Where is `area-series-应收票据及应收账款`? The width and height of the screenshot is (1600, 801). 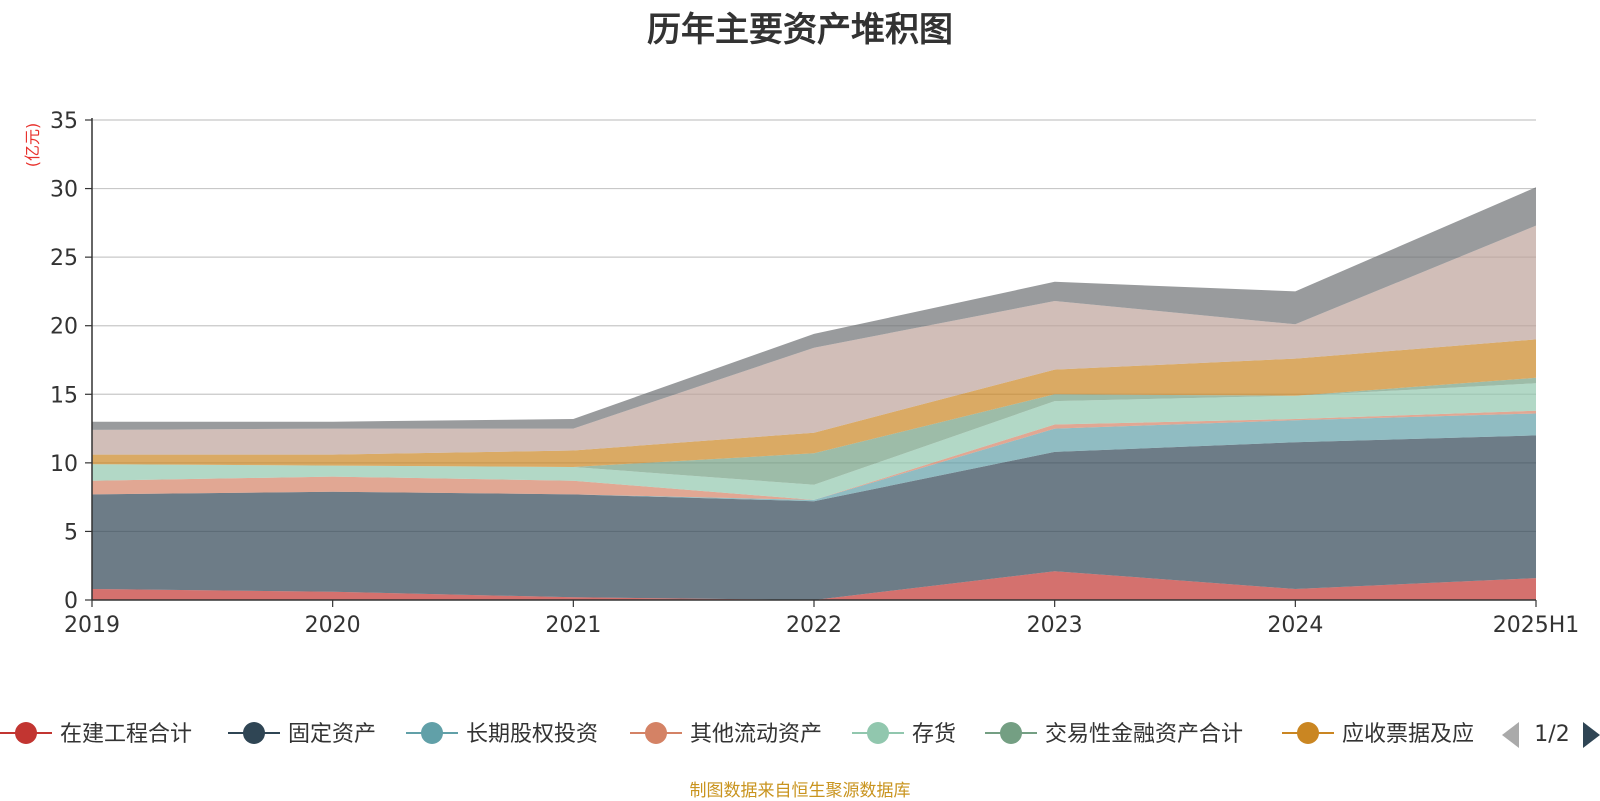
area-series-应收票据及应收账款 is located at coordinates (814, 403).